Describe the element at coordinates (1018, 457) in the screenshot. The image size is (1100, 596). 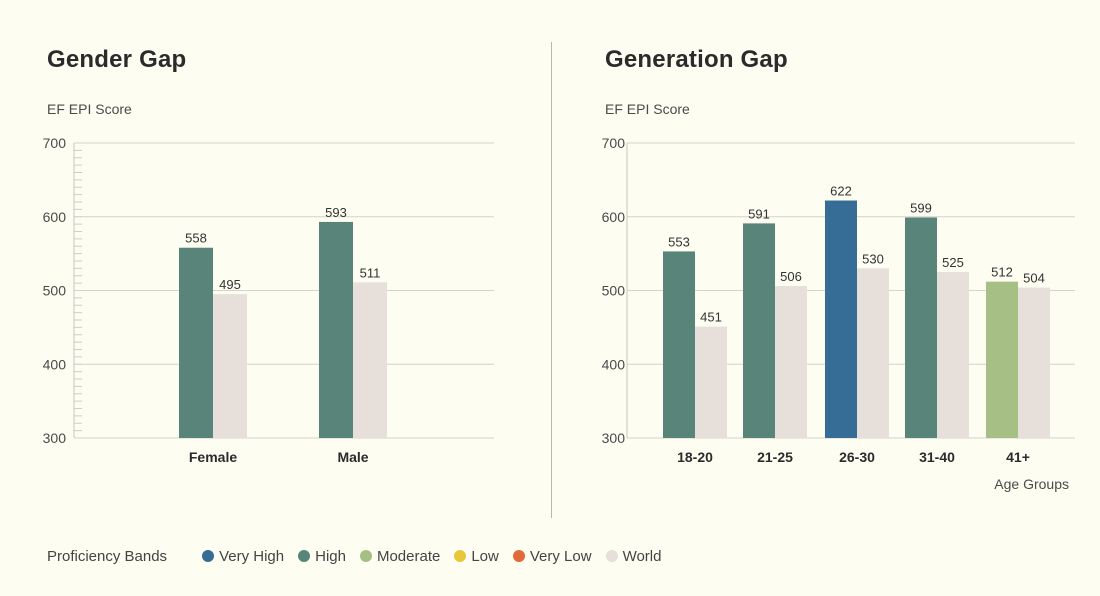
I see `x-tick-label: 41+` at that location.